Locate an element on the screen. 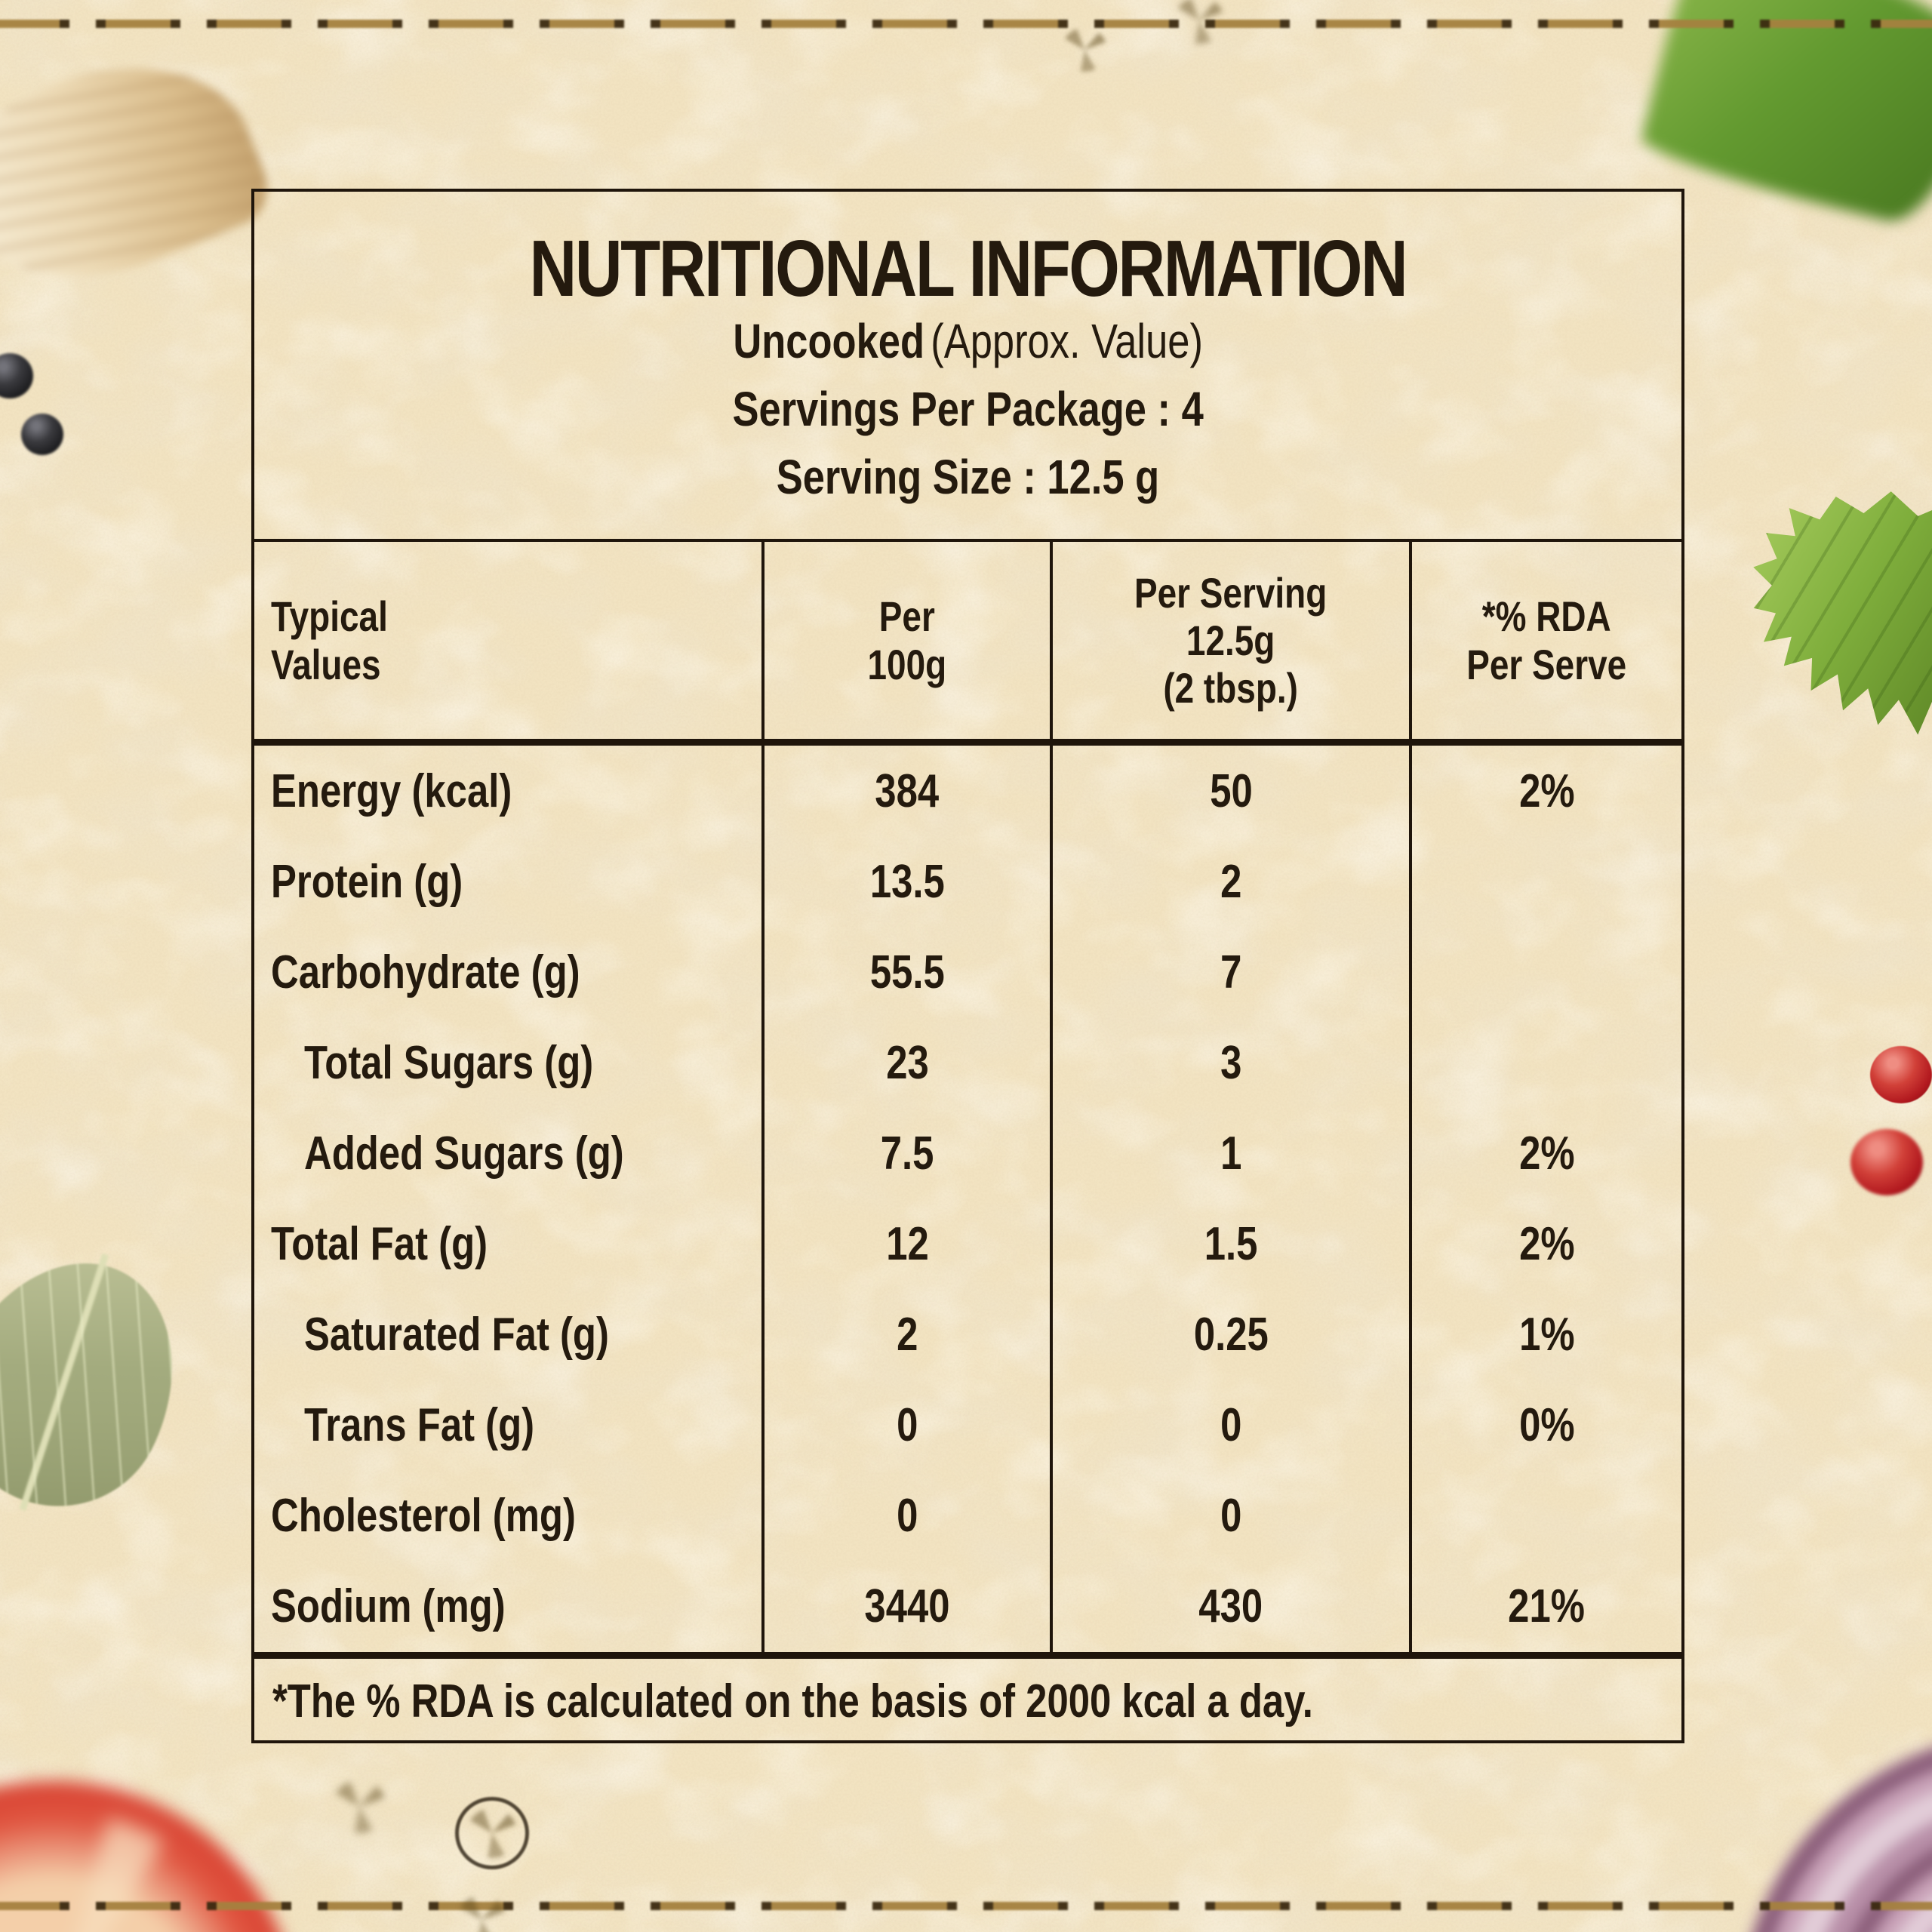  nutrient-label-cell: Protein (g) is located at coordinates (509, 882).